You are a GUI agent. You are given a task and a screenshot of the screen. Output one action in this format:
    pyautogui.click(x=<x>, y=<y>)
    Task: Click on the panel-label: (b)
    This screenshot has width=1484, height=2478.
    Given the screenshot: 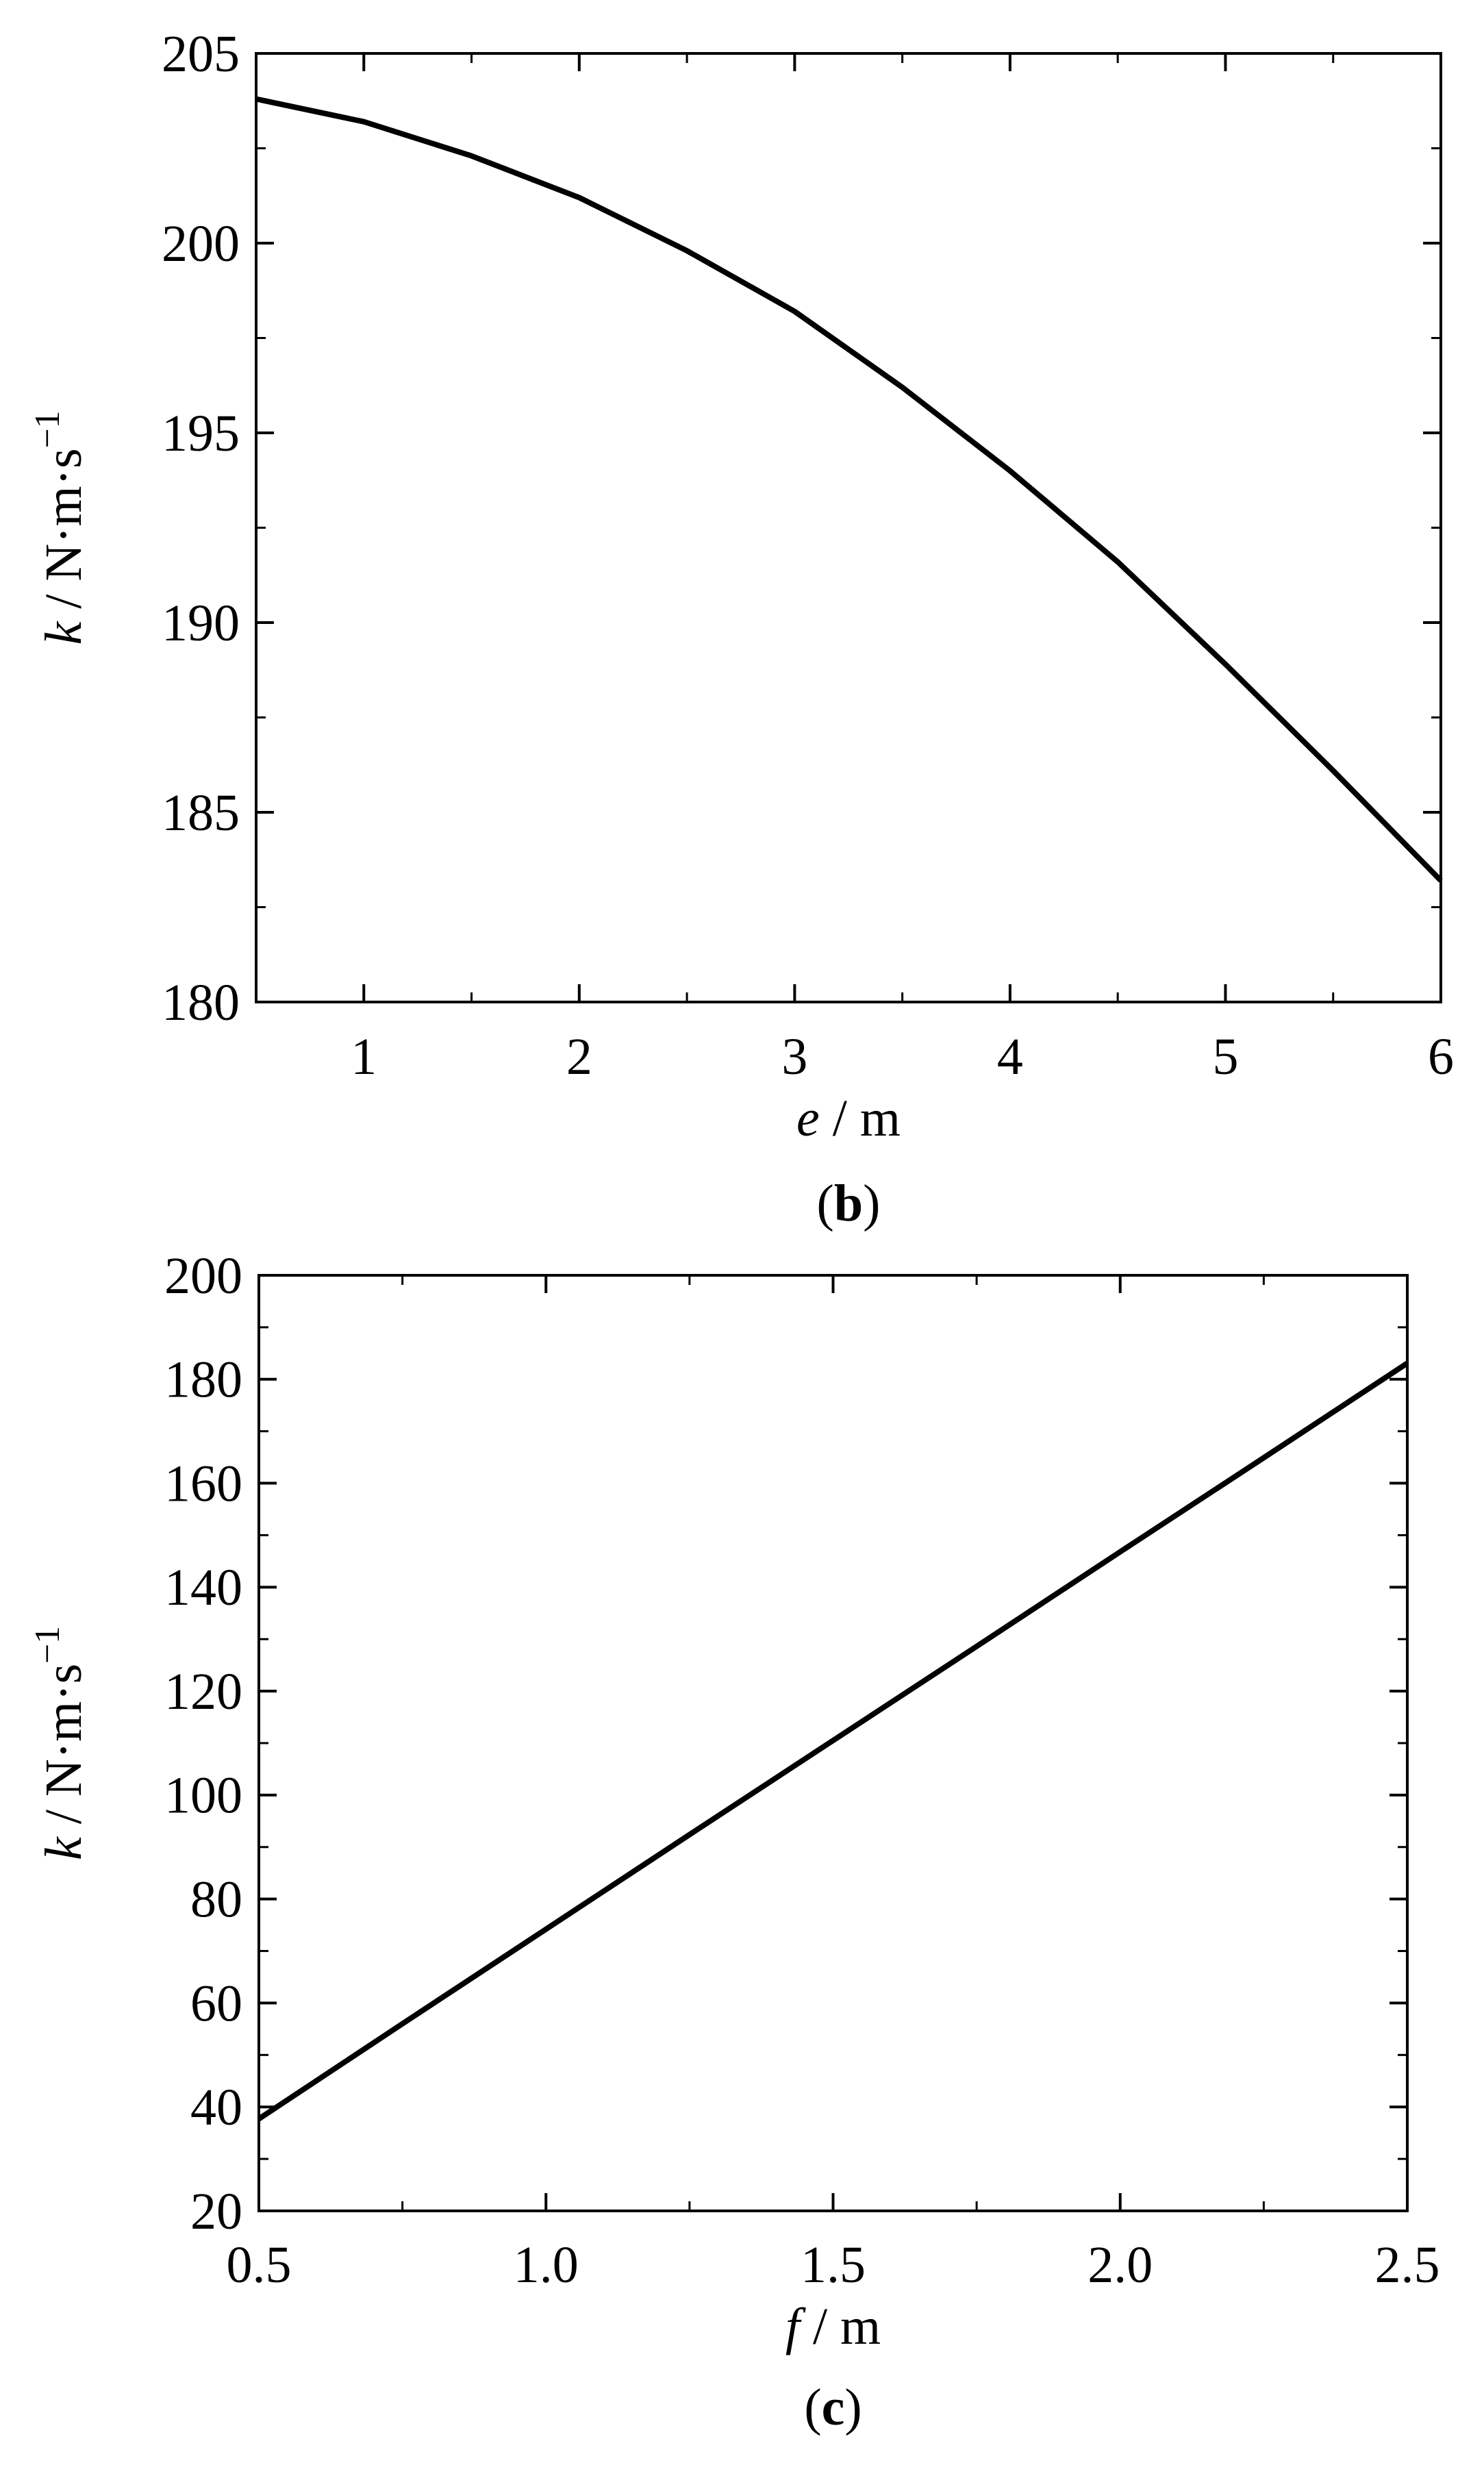 What is the action you would take?
    pyautogui.click(x=849, y=1203)
    